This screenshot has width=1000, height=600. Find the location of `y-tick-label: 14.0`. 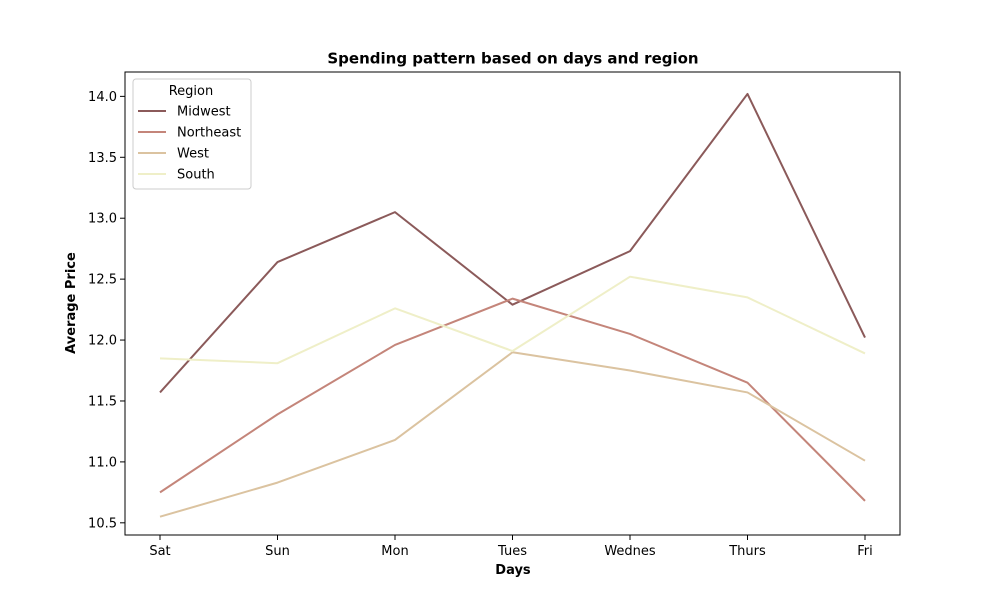

y-tick-label: 14.0 is located at coordinates (102, 97).